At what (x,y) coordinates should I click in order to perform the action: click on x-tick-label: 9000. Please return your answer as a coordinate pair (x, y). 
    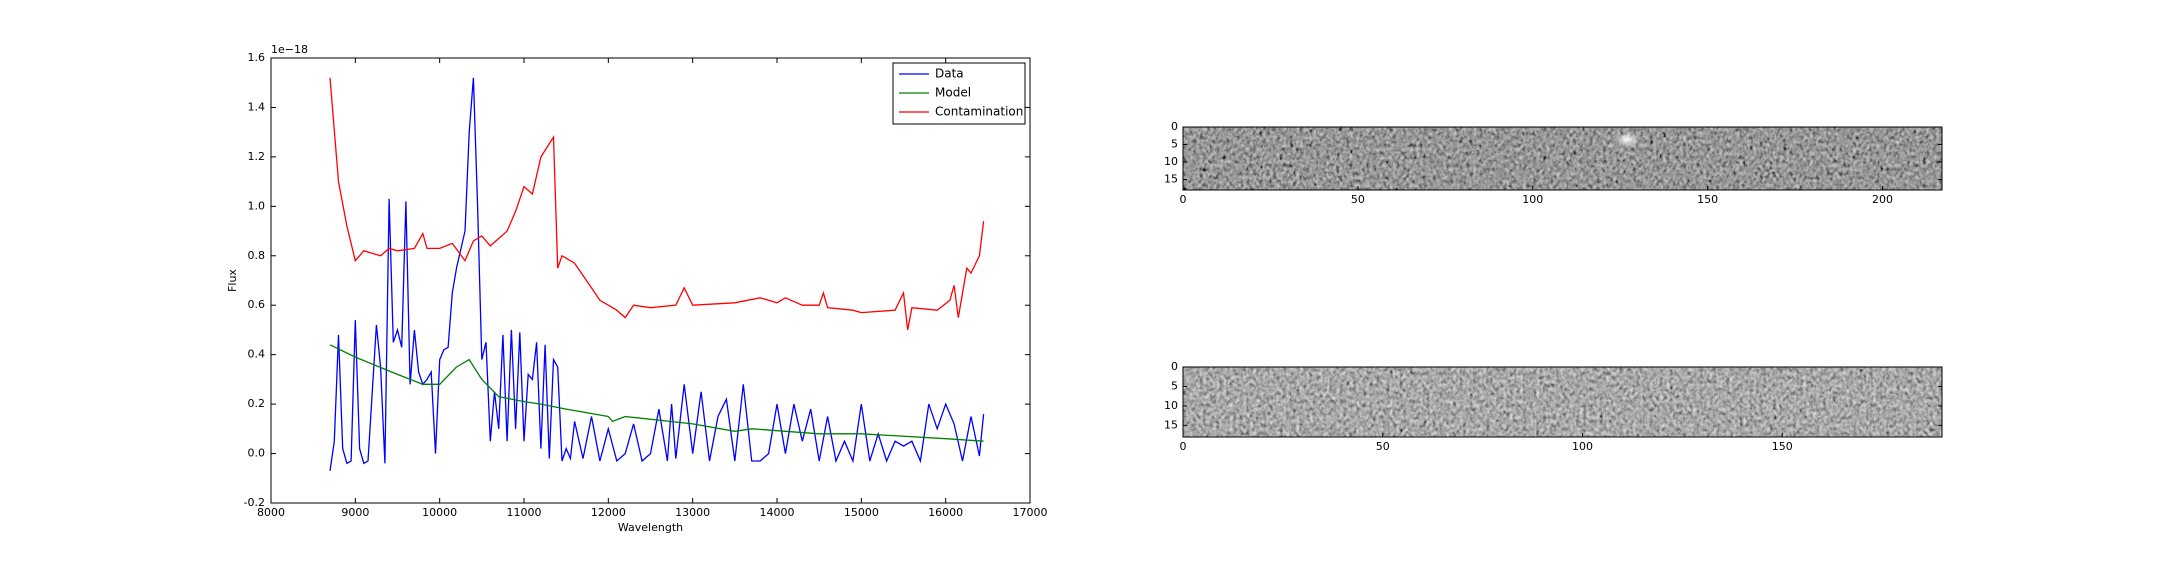
    Looking at the image, I should click on (355, 512).